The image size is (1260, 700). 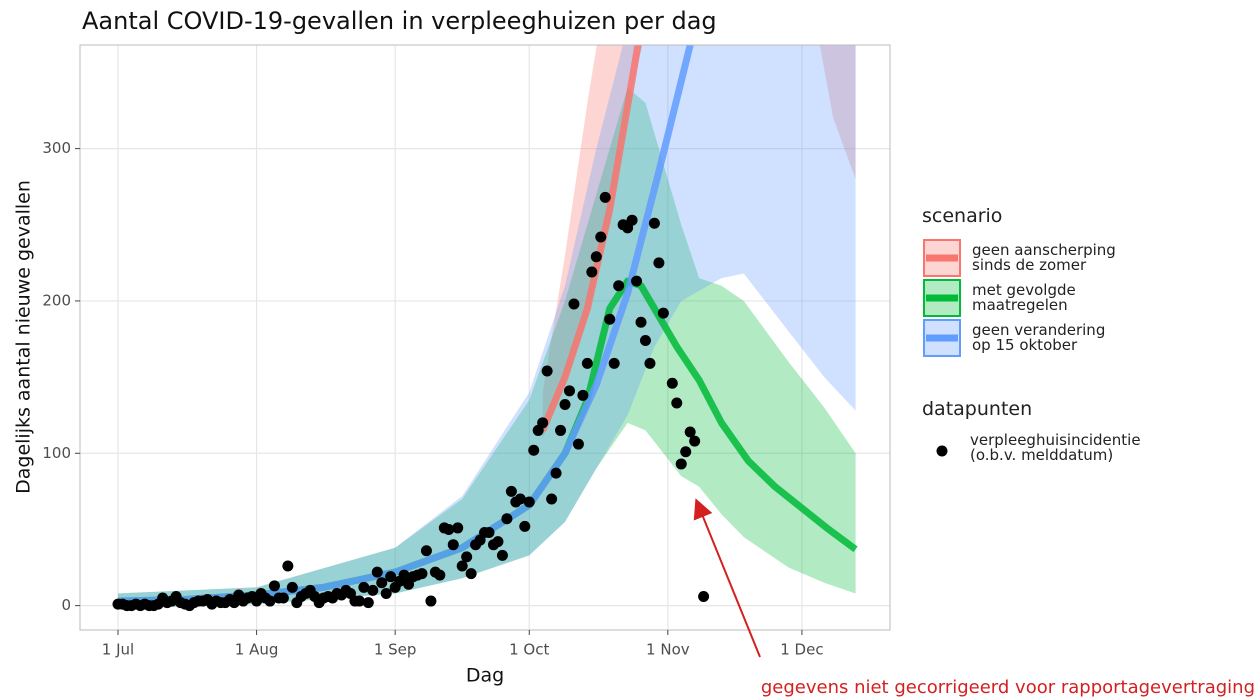 I want to click on legend-key, so click(x=942, y=451).